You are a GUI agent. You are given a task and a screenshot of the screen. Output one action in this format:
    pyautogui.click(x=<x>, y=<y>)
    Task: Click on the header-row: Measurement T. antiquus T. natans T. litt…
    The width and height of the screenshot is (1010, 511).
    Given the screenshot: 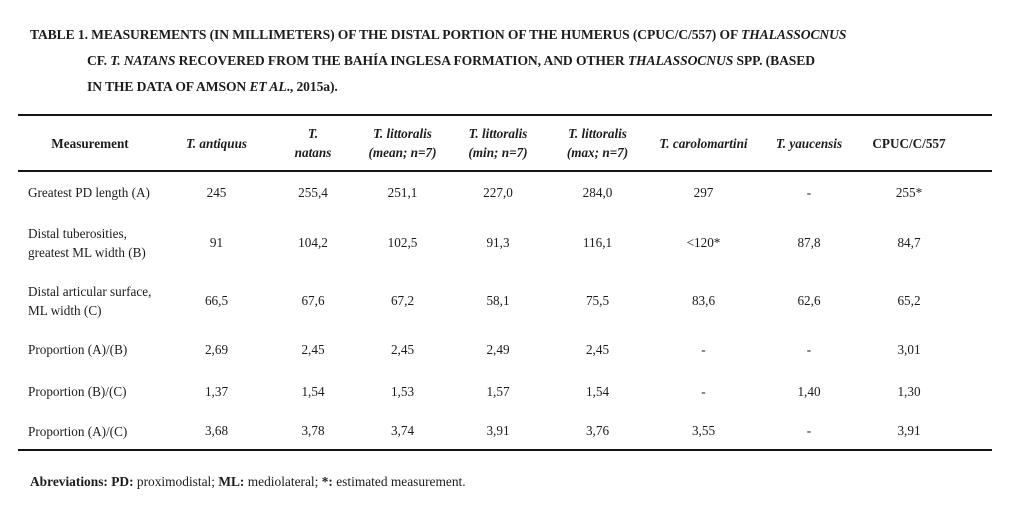 What is the action you would take?
    pyautogui.click(x=505, y=143)
    